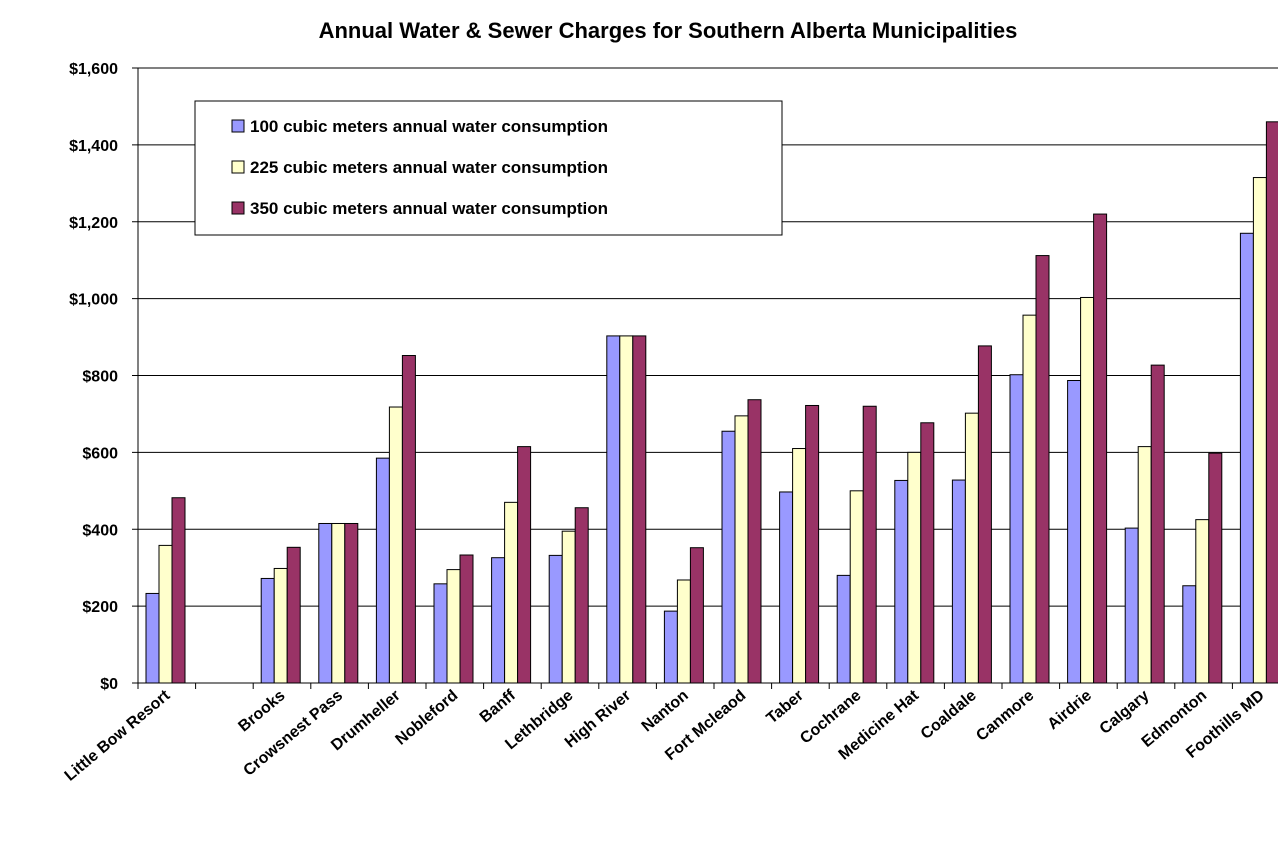 This screenshot has height=855, width=1278. Describe the element at coordinates (93, 69) in the screenshot. I see `y-tick-label: $1,600` at that location.